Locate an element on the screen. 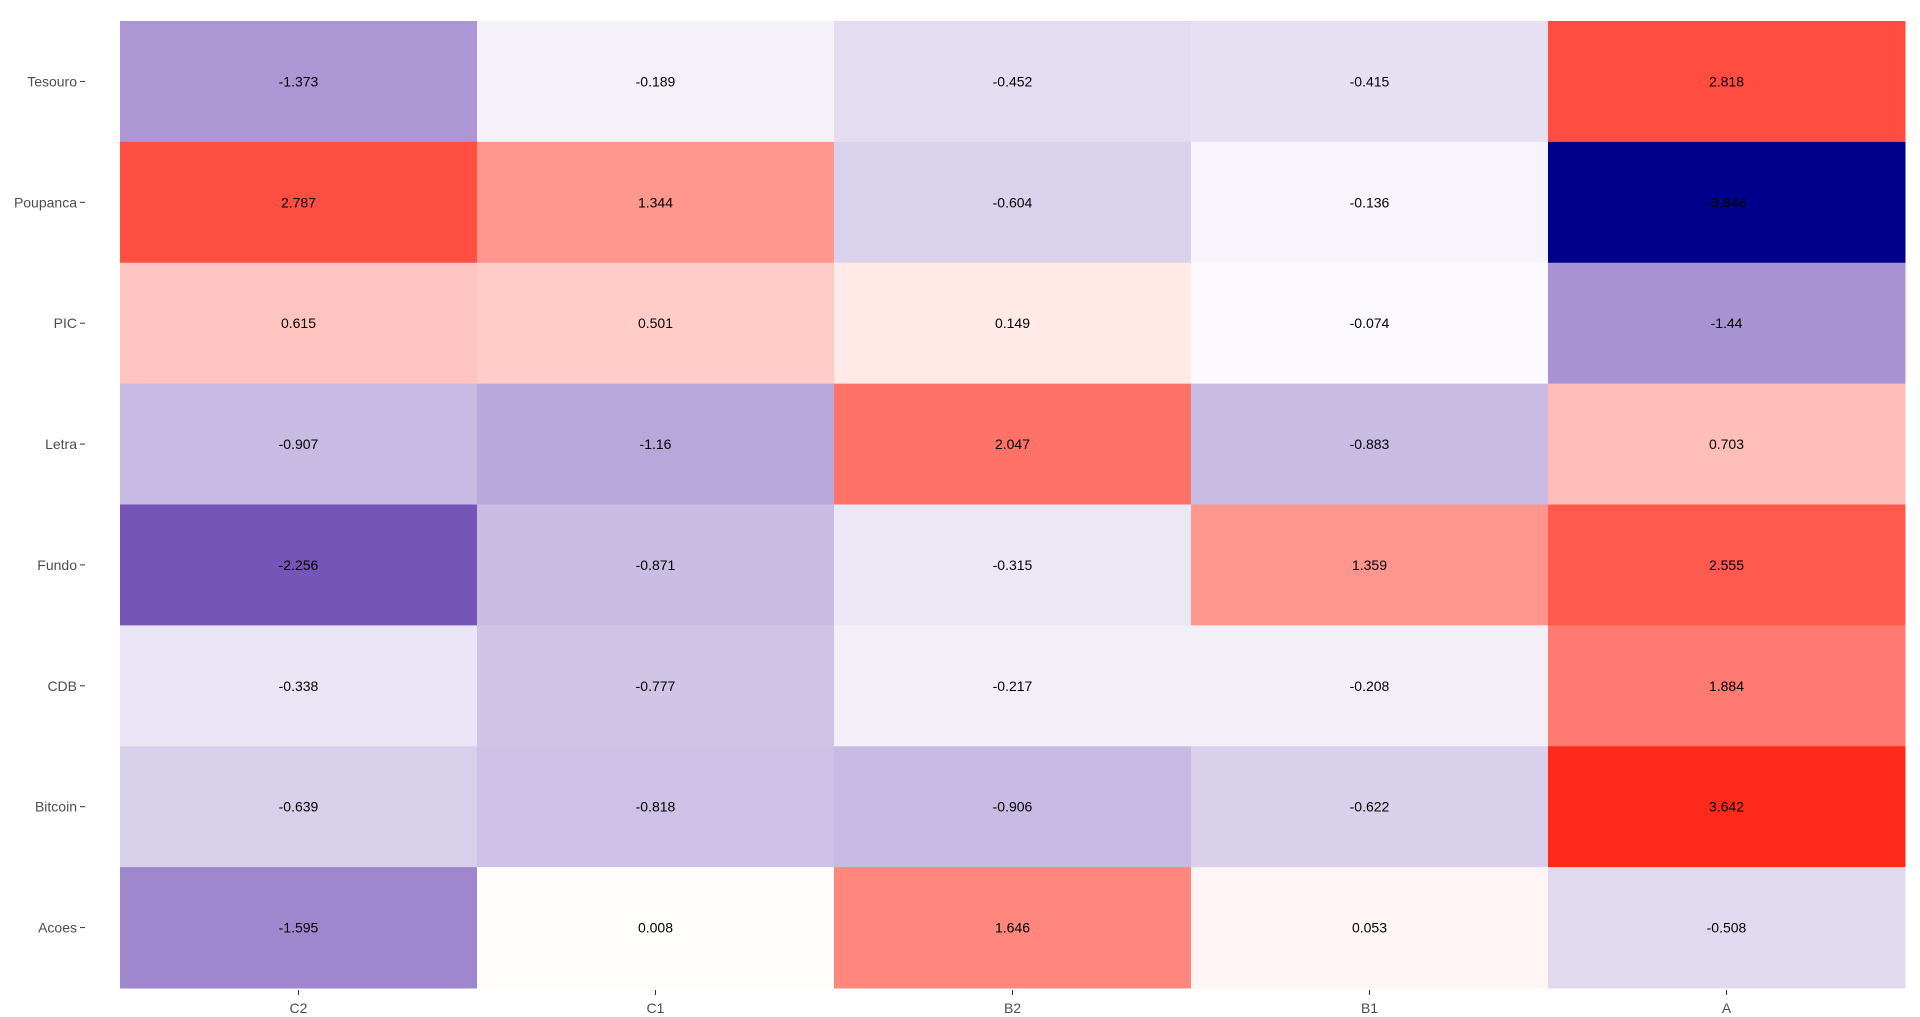  y-tick-label: Poupanca is located at coordinates (45, 202).